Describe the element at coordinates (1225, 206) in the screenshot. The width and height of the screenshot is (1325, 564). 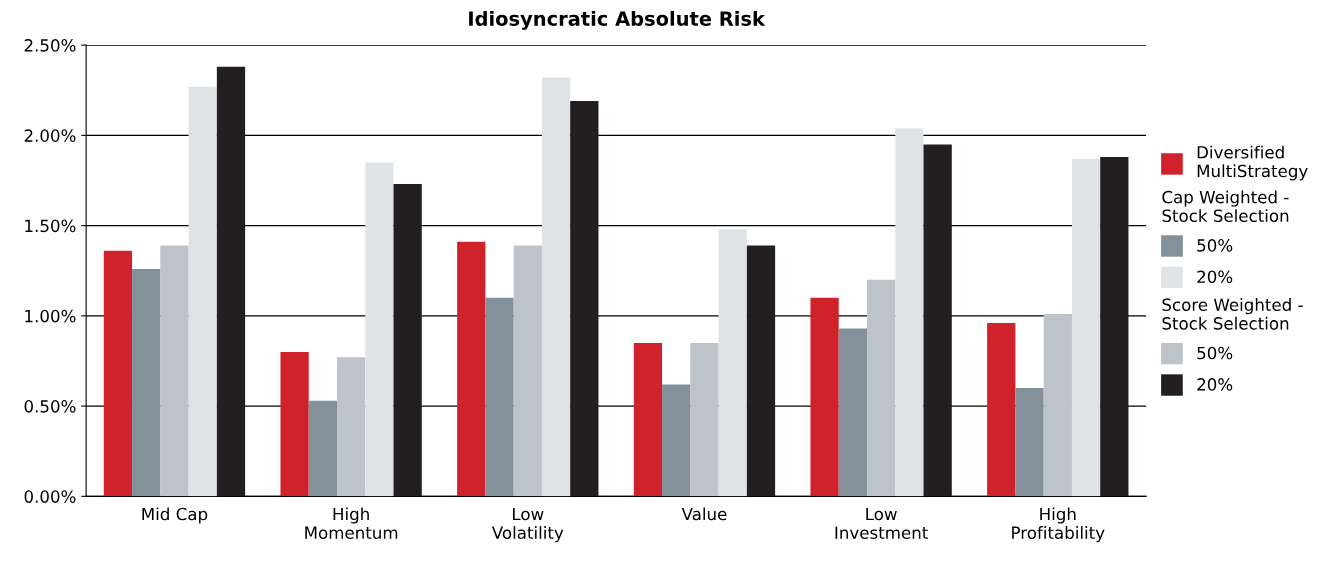
I see `text: Cap Weighted - Stock Selection` at that location.